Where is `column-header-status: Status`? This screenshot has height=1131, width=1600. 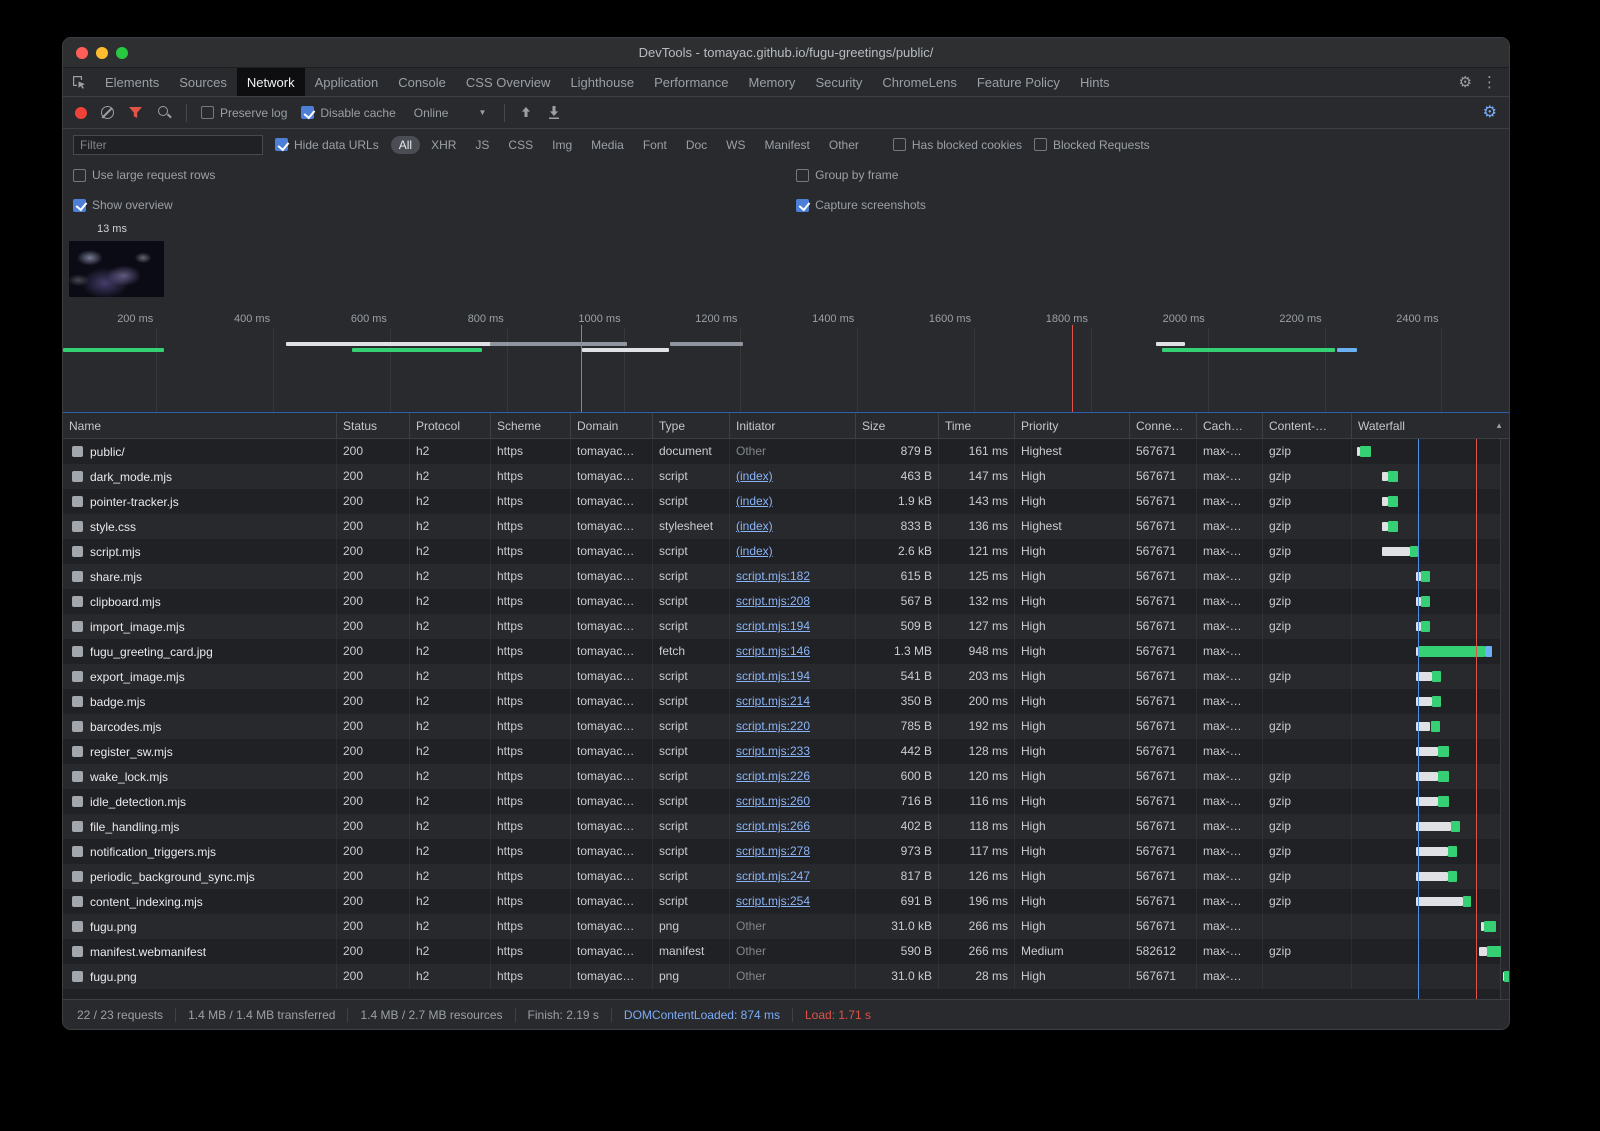
column-header-status: Status is located at coordinates (372, 425).